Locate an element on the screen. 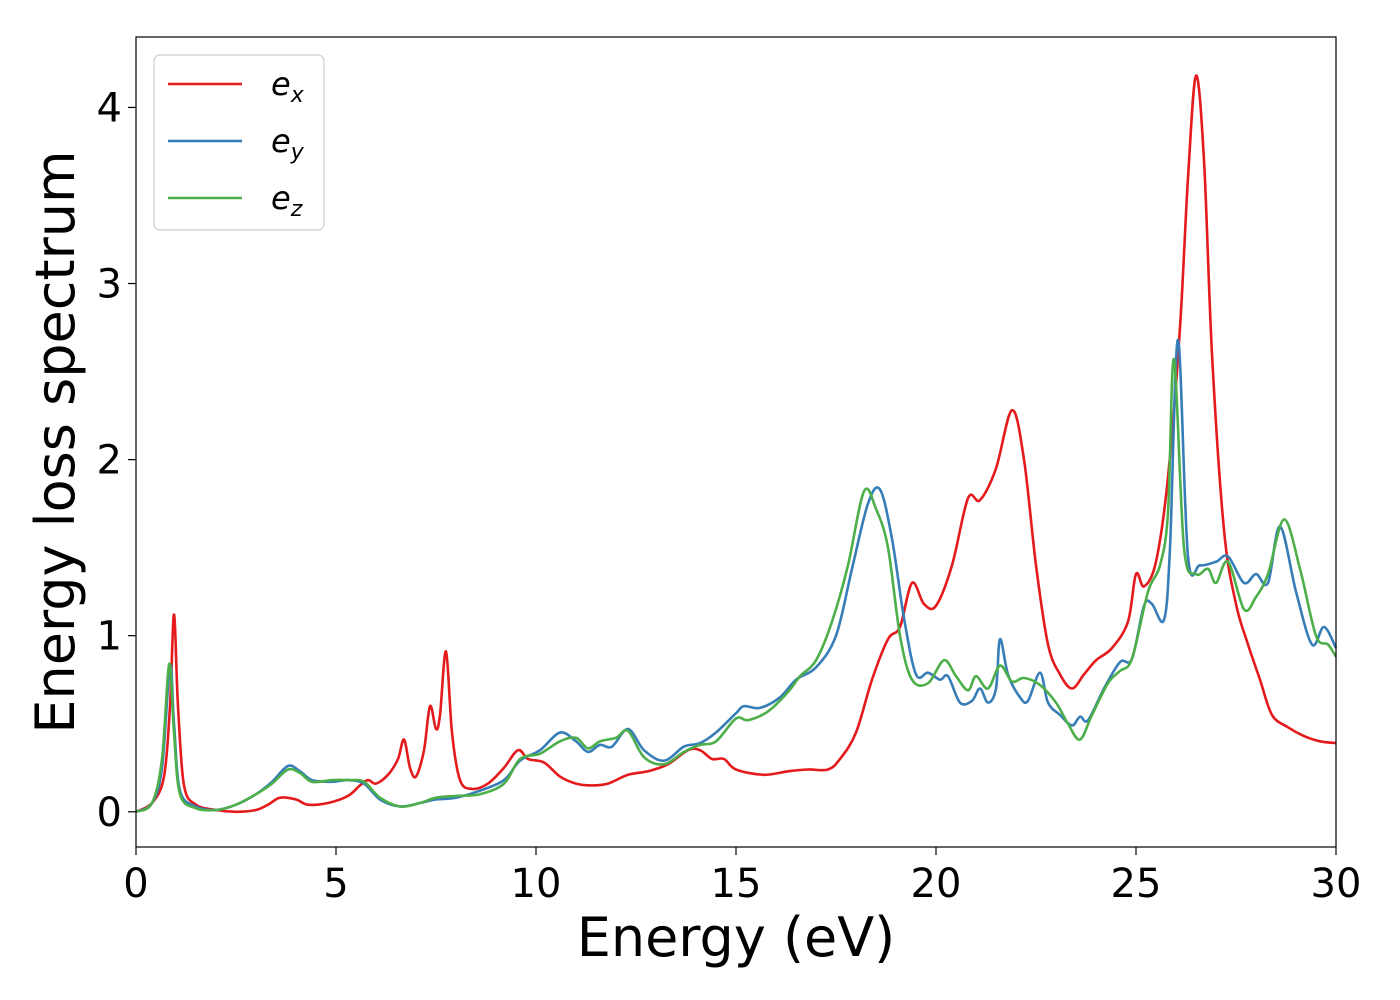  x-axis-title: Energy (eV) is located at coordinates (736, 937).